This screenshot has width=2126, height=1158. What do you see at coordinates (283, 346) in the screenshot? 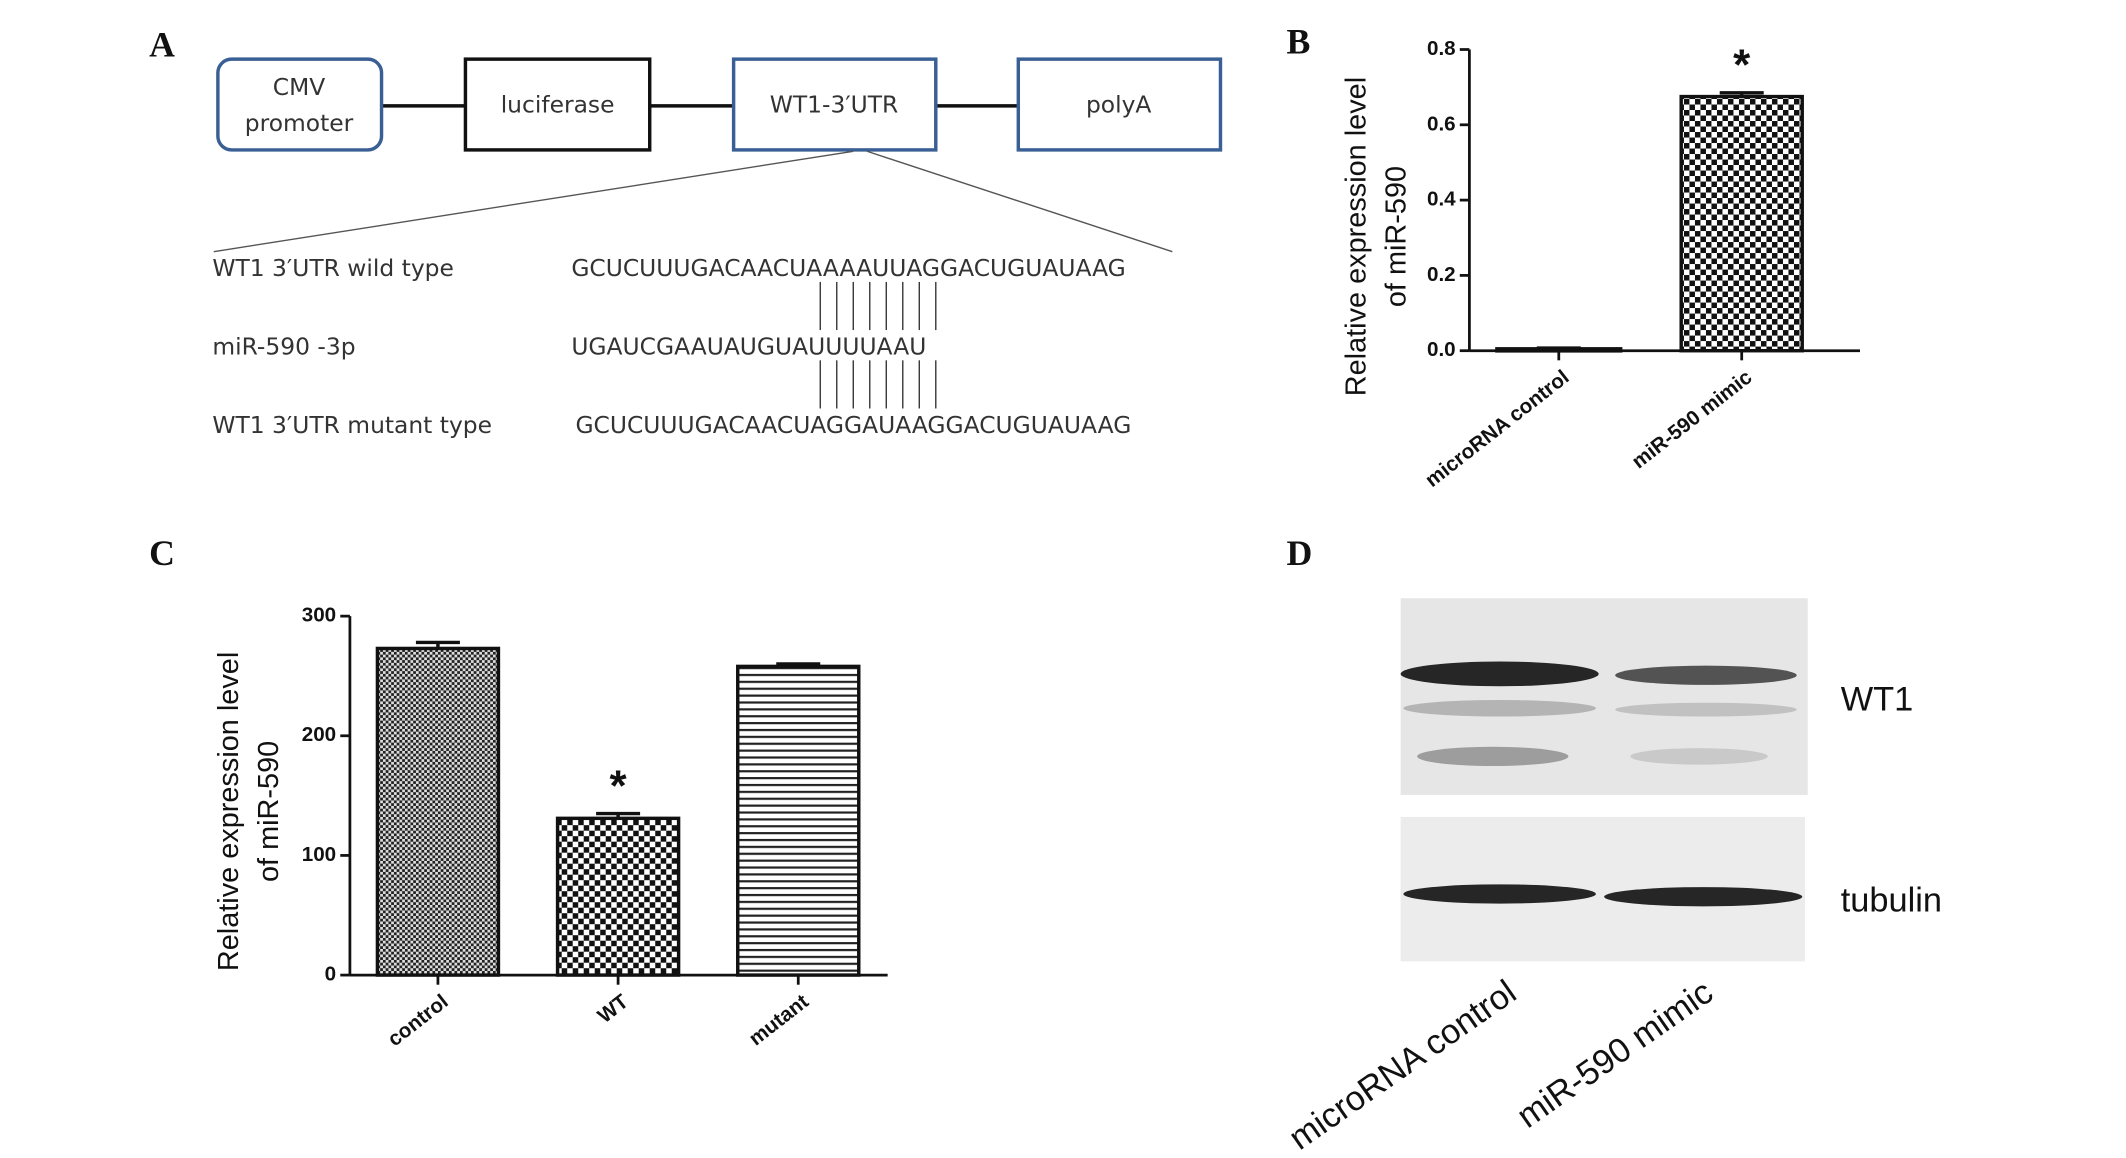
I see `row-label: miR-590 -3p` at bounding box center [283, 346].